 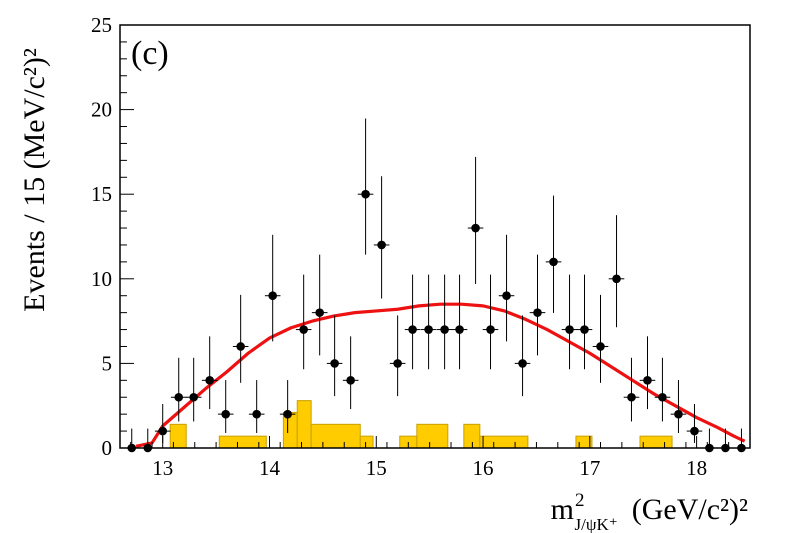 What do you see at coordinates (101, 110) in the screenshot?
I see `y-tick-label: 20` at bounding box center [101, 110].